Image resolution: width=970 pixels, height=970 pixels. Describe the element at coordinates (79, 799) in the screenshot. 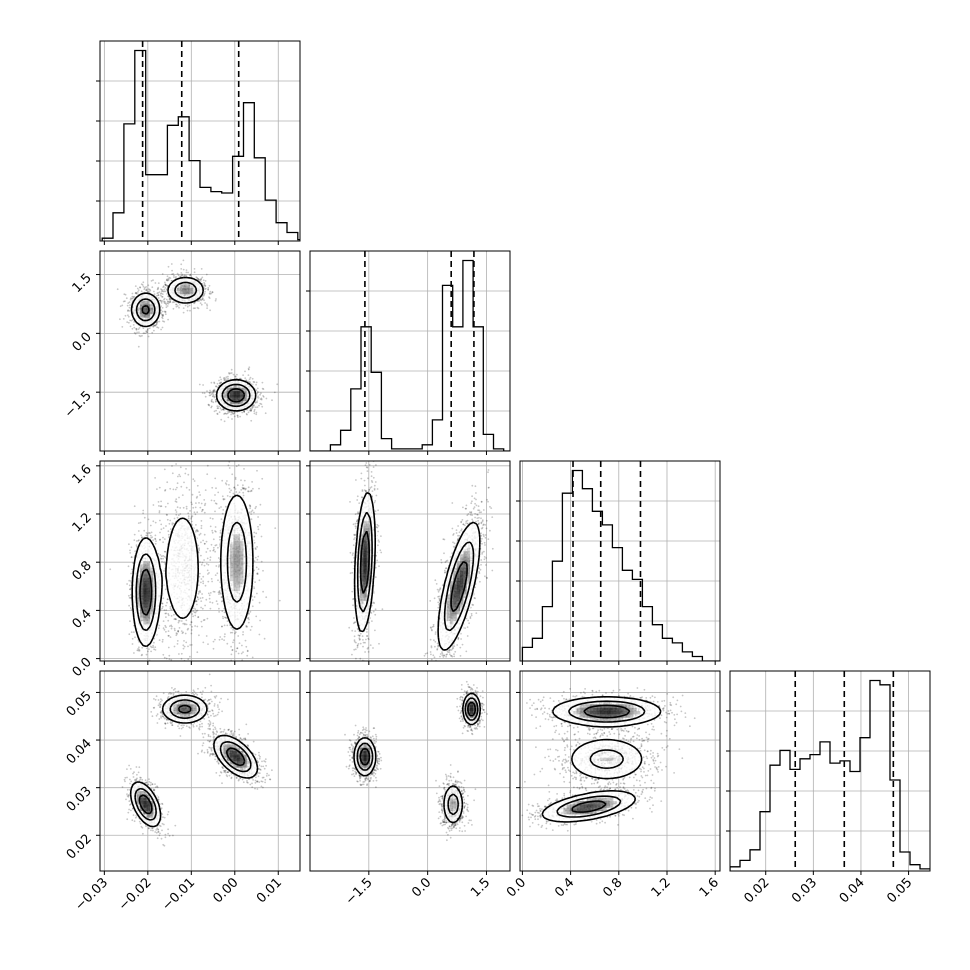

I see `y-tick-label: 0.03` at that location.